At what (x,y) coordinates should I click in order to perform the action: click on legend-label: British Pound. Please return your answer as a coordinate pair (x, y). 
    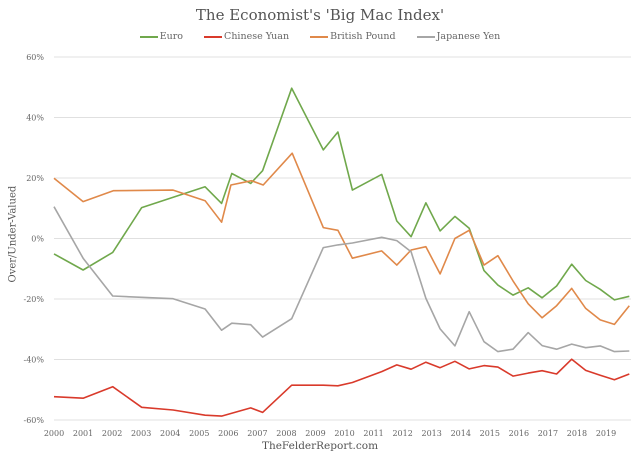
    Looking at the image, I should click on (363, 36).